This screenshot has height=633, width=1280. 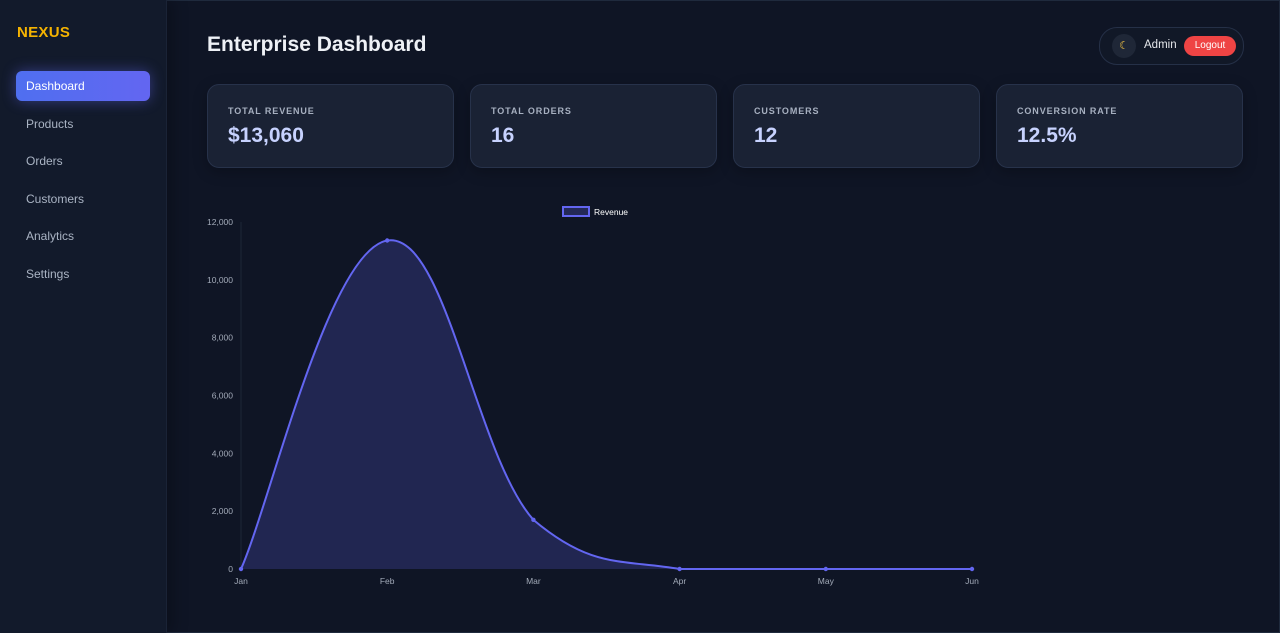 What do you see at coordinates (787, 111) in the screenshot?
I see `stat-label: CUSTOMERS` at bounding box center [787, 111].